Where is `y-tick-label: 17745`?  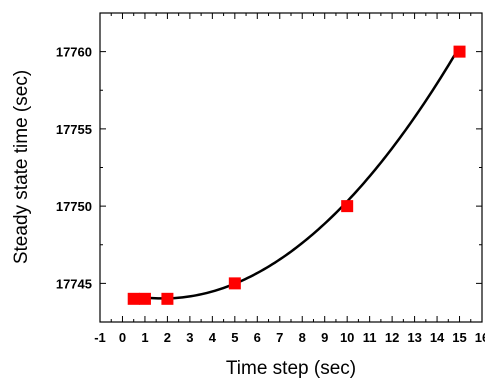
y-tick-label: 17745 is located at coordinates (74, 283).